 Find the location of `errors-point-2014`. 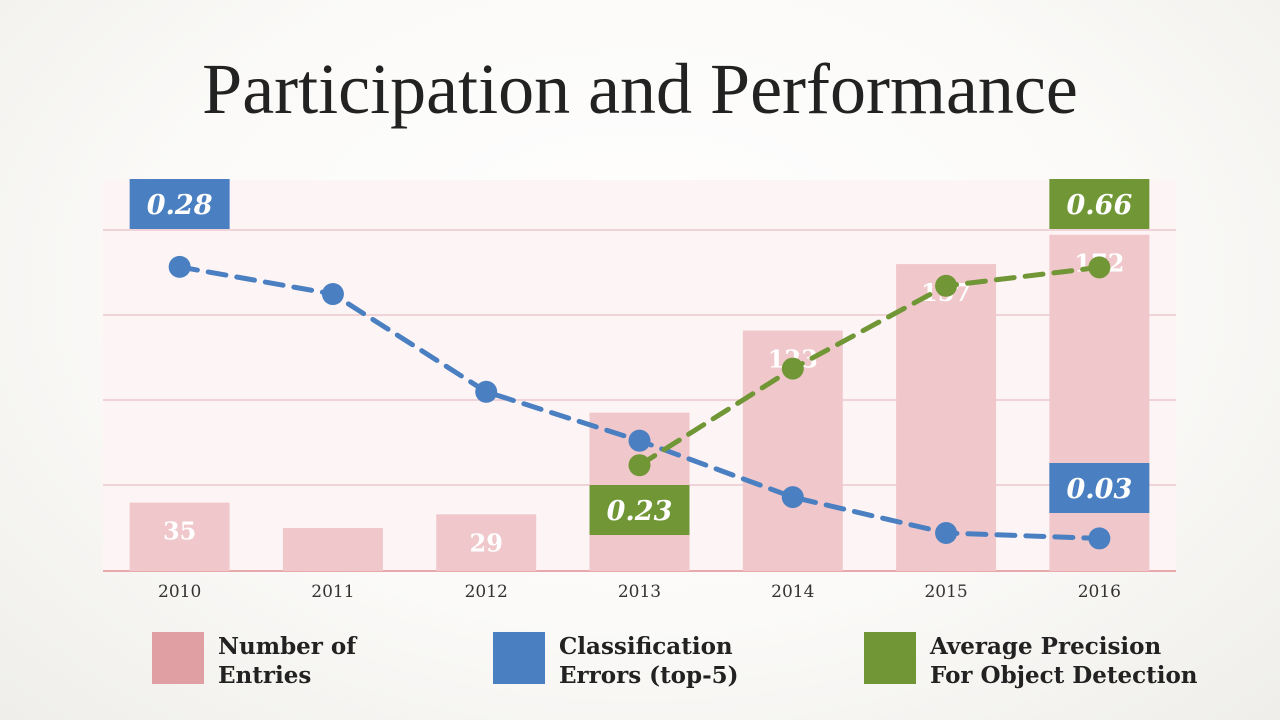

errors-point-2014 is located at coordinates (792, 497).